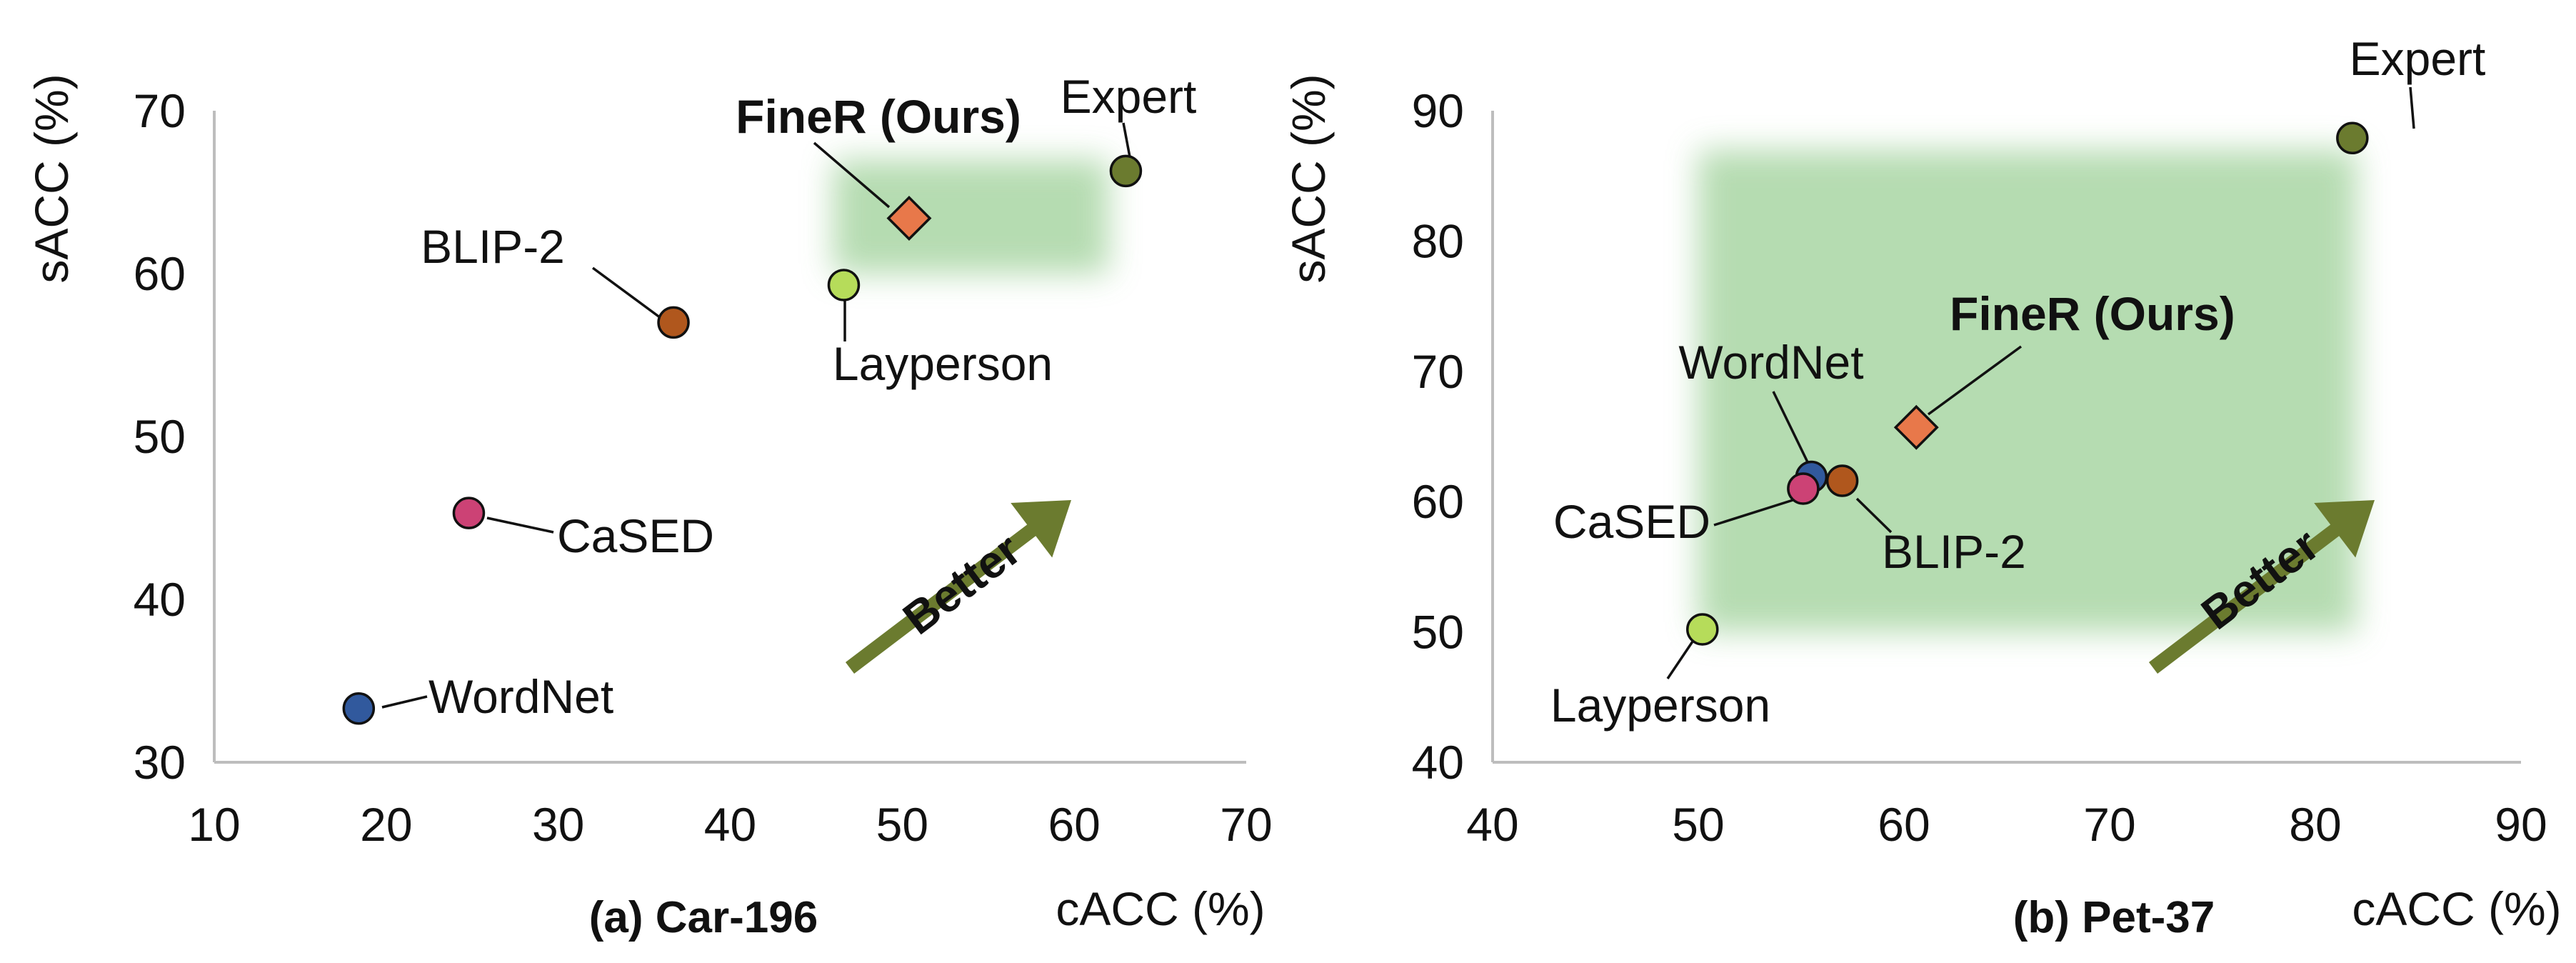 The height and width of the screenshot is (963, 2576). I want to click on y-tick-label: 90, so click(1438, 110).